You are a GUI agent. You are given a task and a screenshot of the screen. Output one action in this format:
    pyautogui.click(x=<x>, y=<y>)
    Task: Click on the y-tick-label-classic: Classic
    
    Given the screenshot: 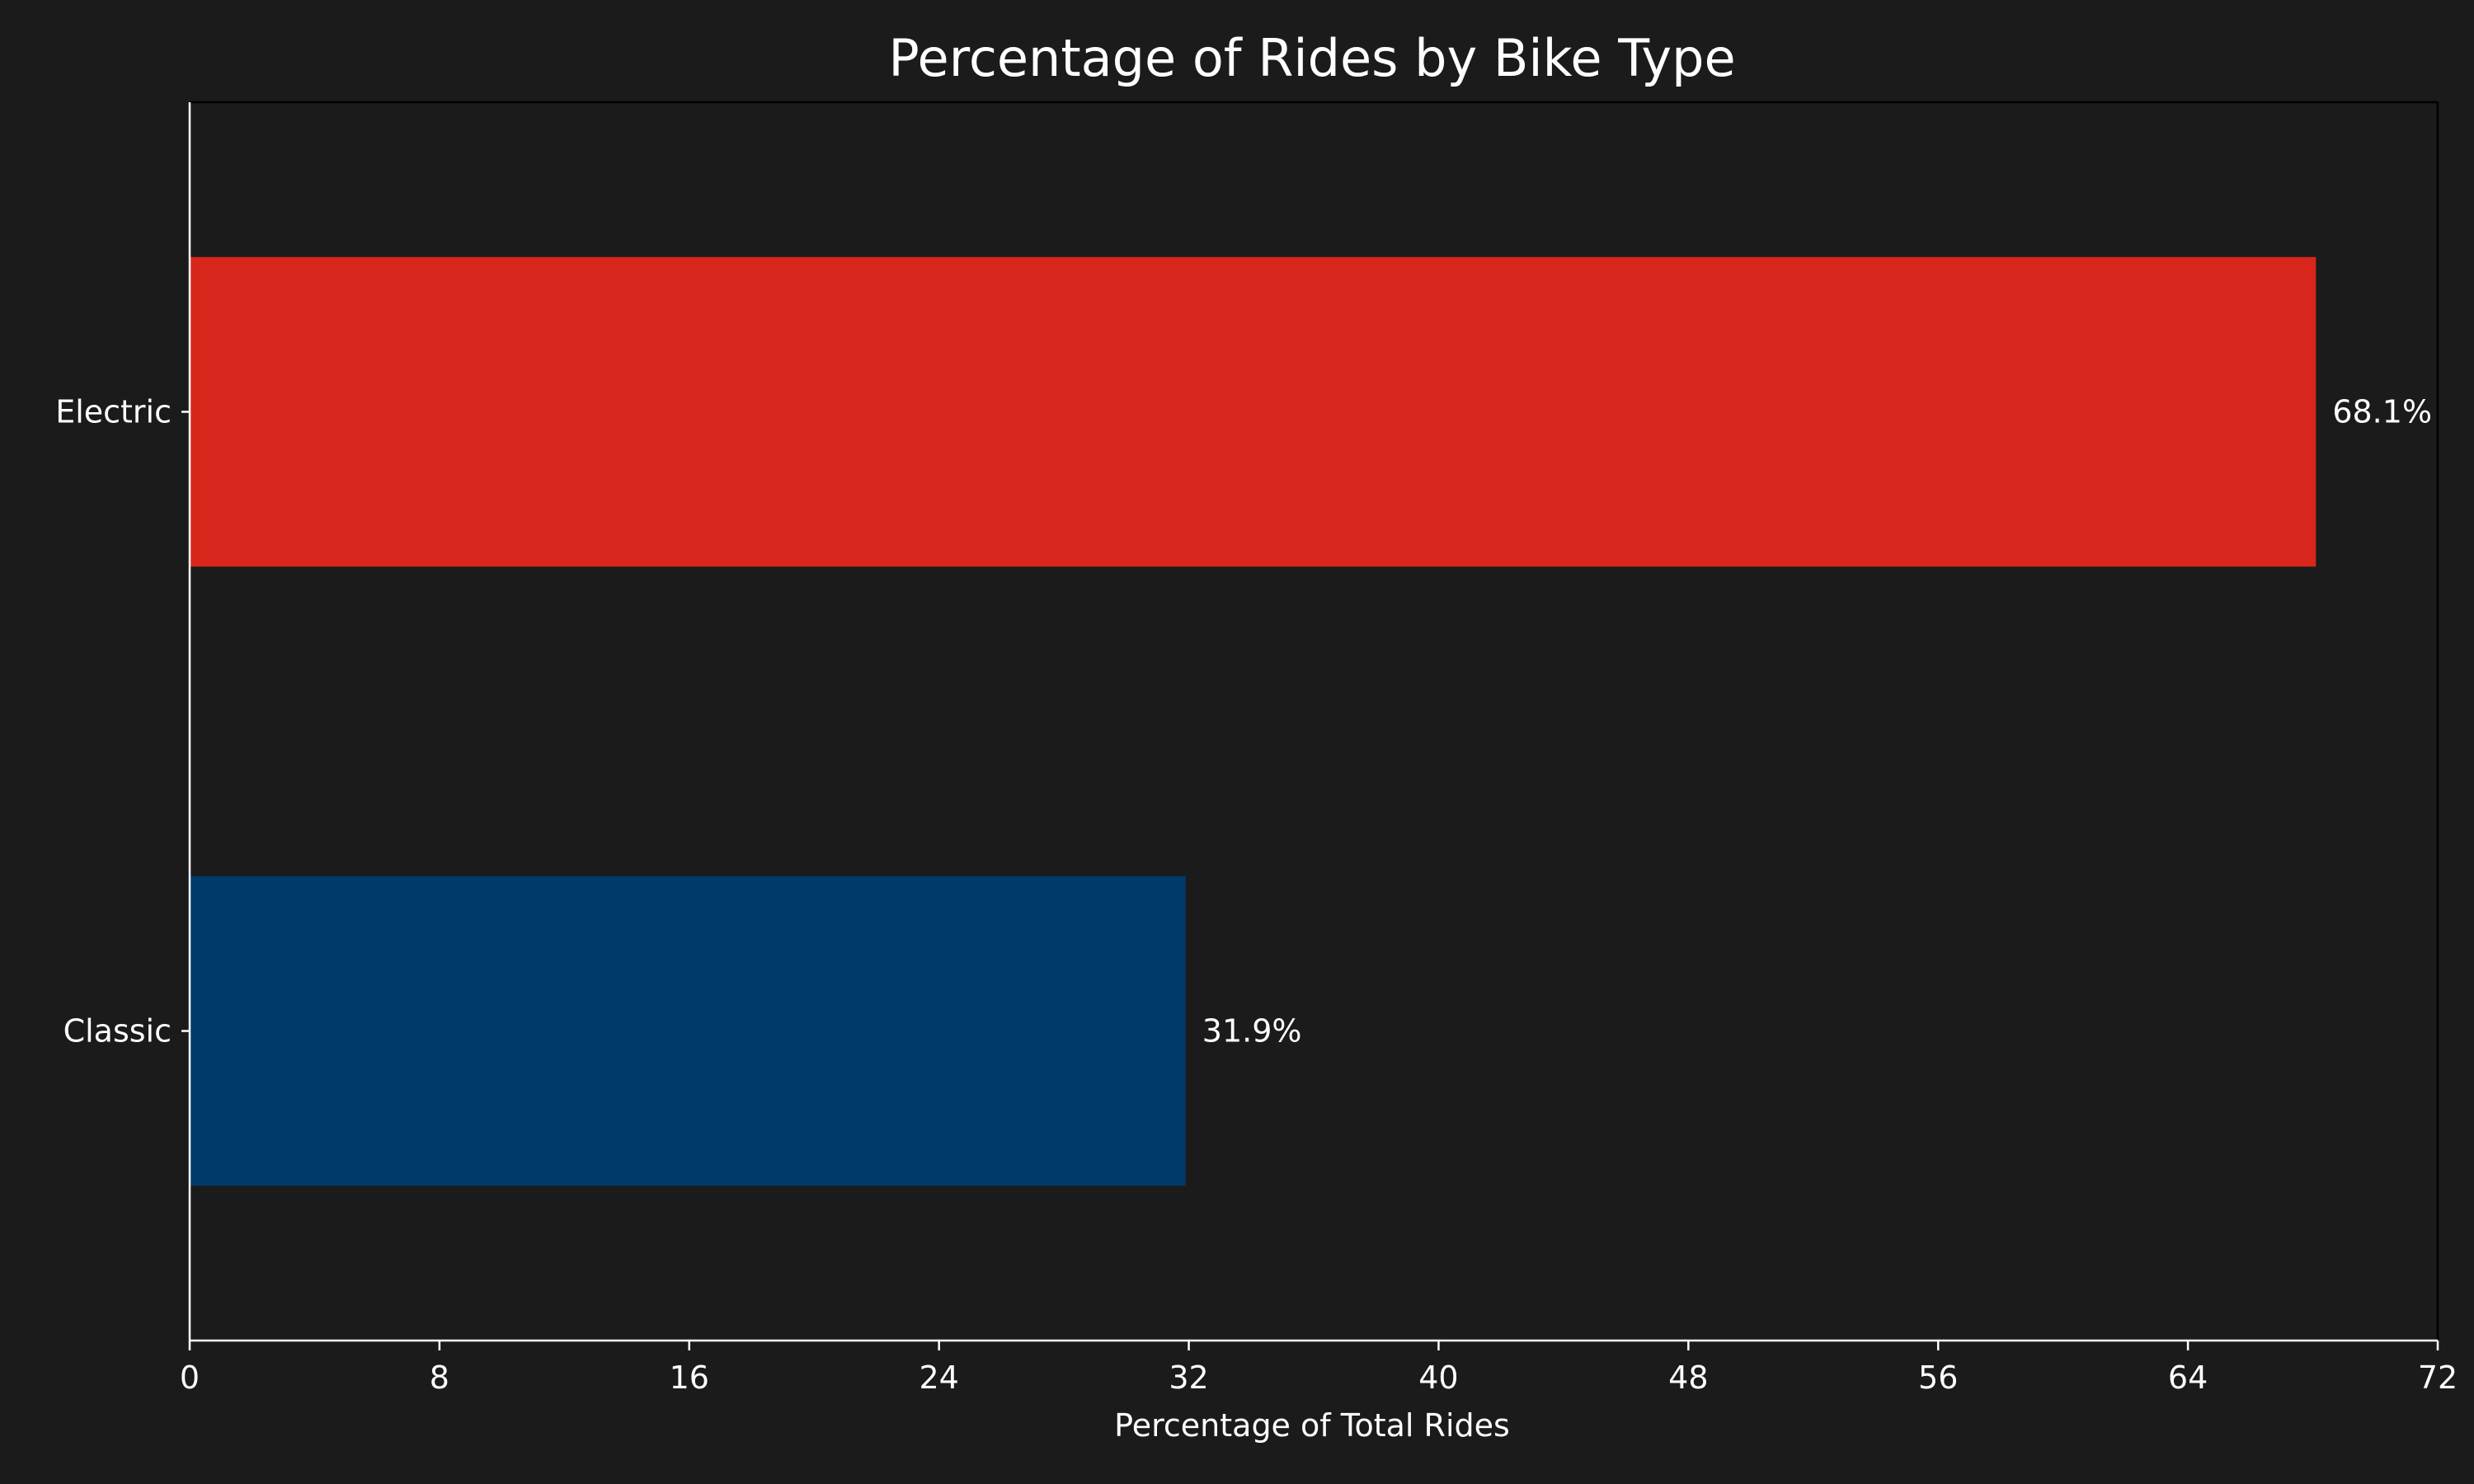 What is the action you would take?
    pyautogui.click(x=117, y=1031)
    